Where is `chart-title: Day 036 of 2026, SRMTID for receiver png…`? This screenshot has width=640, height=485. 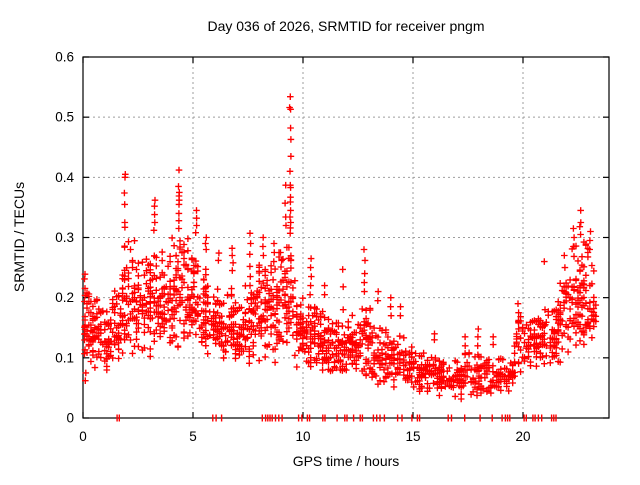 chart-title: Day 036 of 2026, SRMTID for receiver png… is located at coordinates (345, 26).